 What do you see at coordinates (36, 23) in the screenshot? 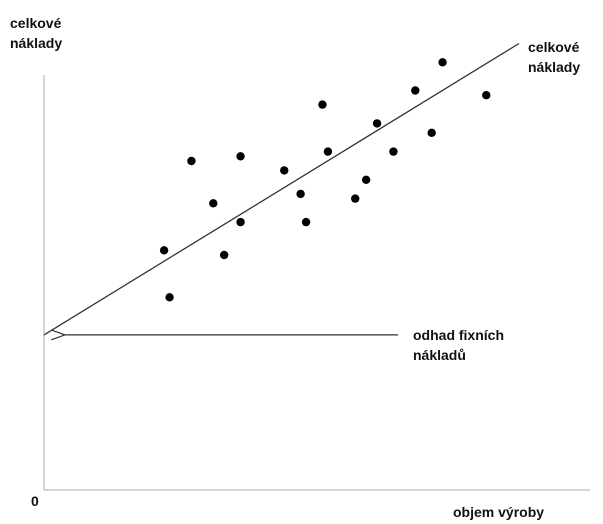
I see `y-axis-label-line-1: celkové` at bounding box center [36, 23].